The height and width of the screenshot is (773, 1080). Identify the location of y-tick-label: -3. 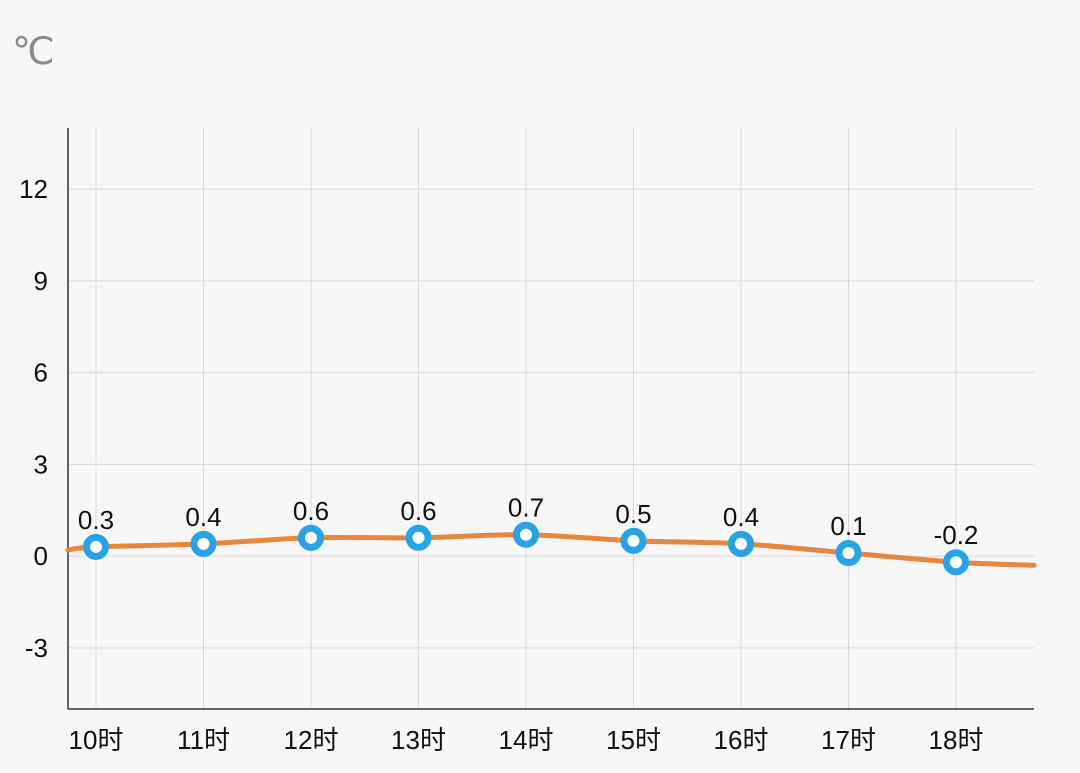
(36, 648).